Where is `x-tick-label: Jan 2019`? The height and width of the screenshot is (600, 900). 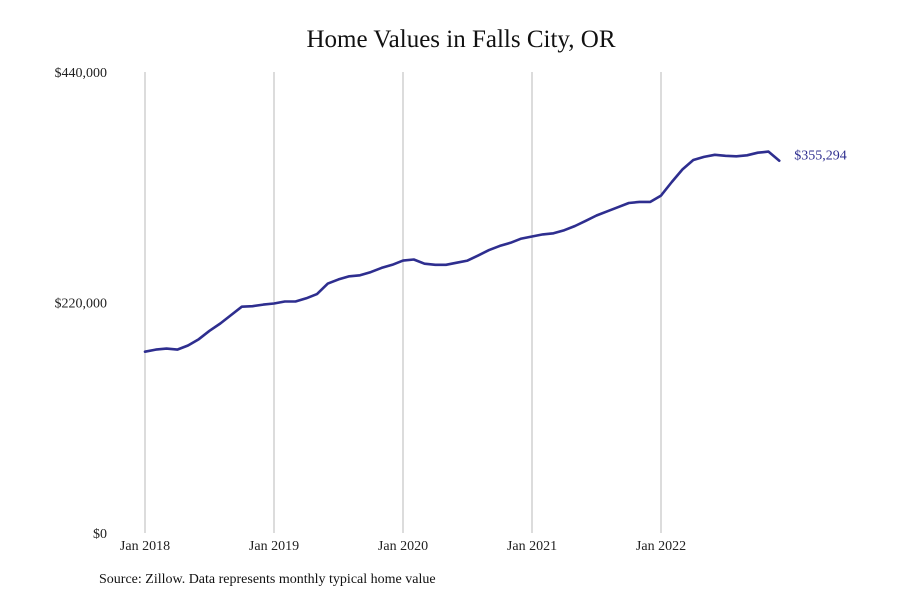 x-tick-label: Jan 2019 is located at coordinates (274, 546).